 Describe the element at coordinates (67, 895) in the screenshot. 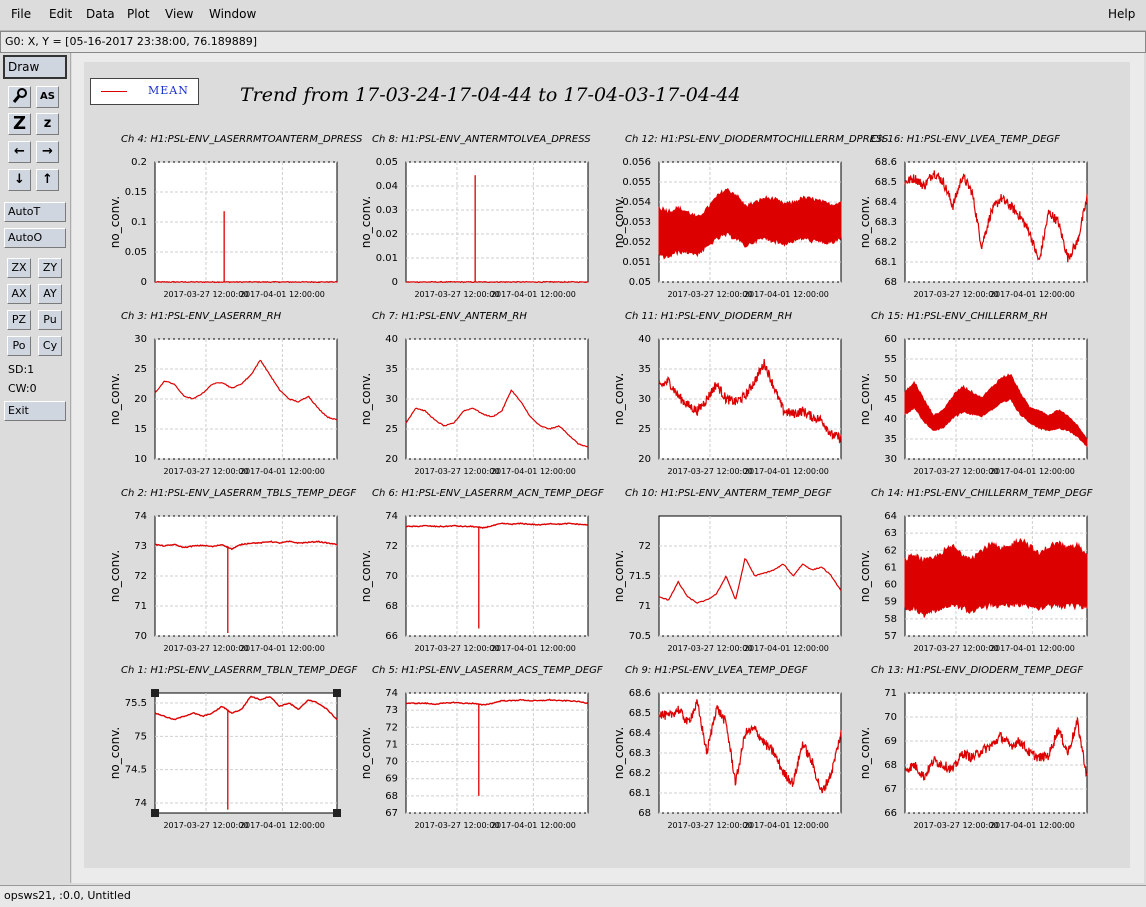

I see `status-text: opsws21, :0.0, Untitled` at that location.